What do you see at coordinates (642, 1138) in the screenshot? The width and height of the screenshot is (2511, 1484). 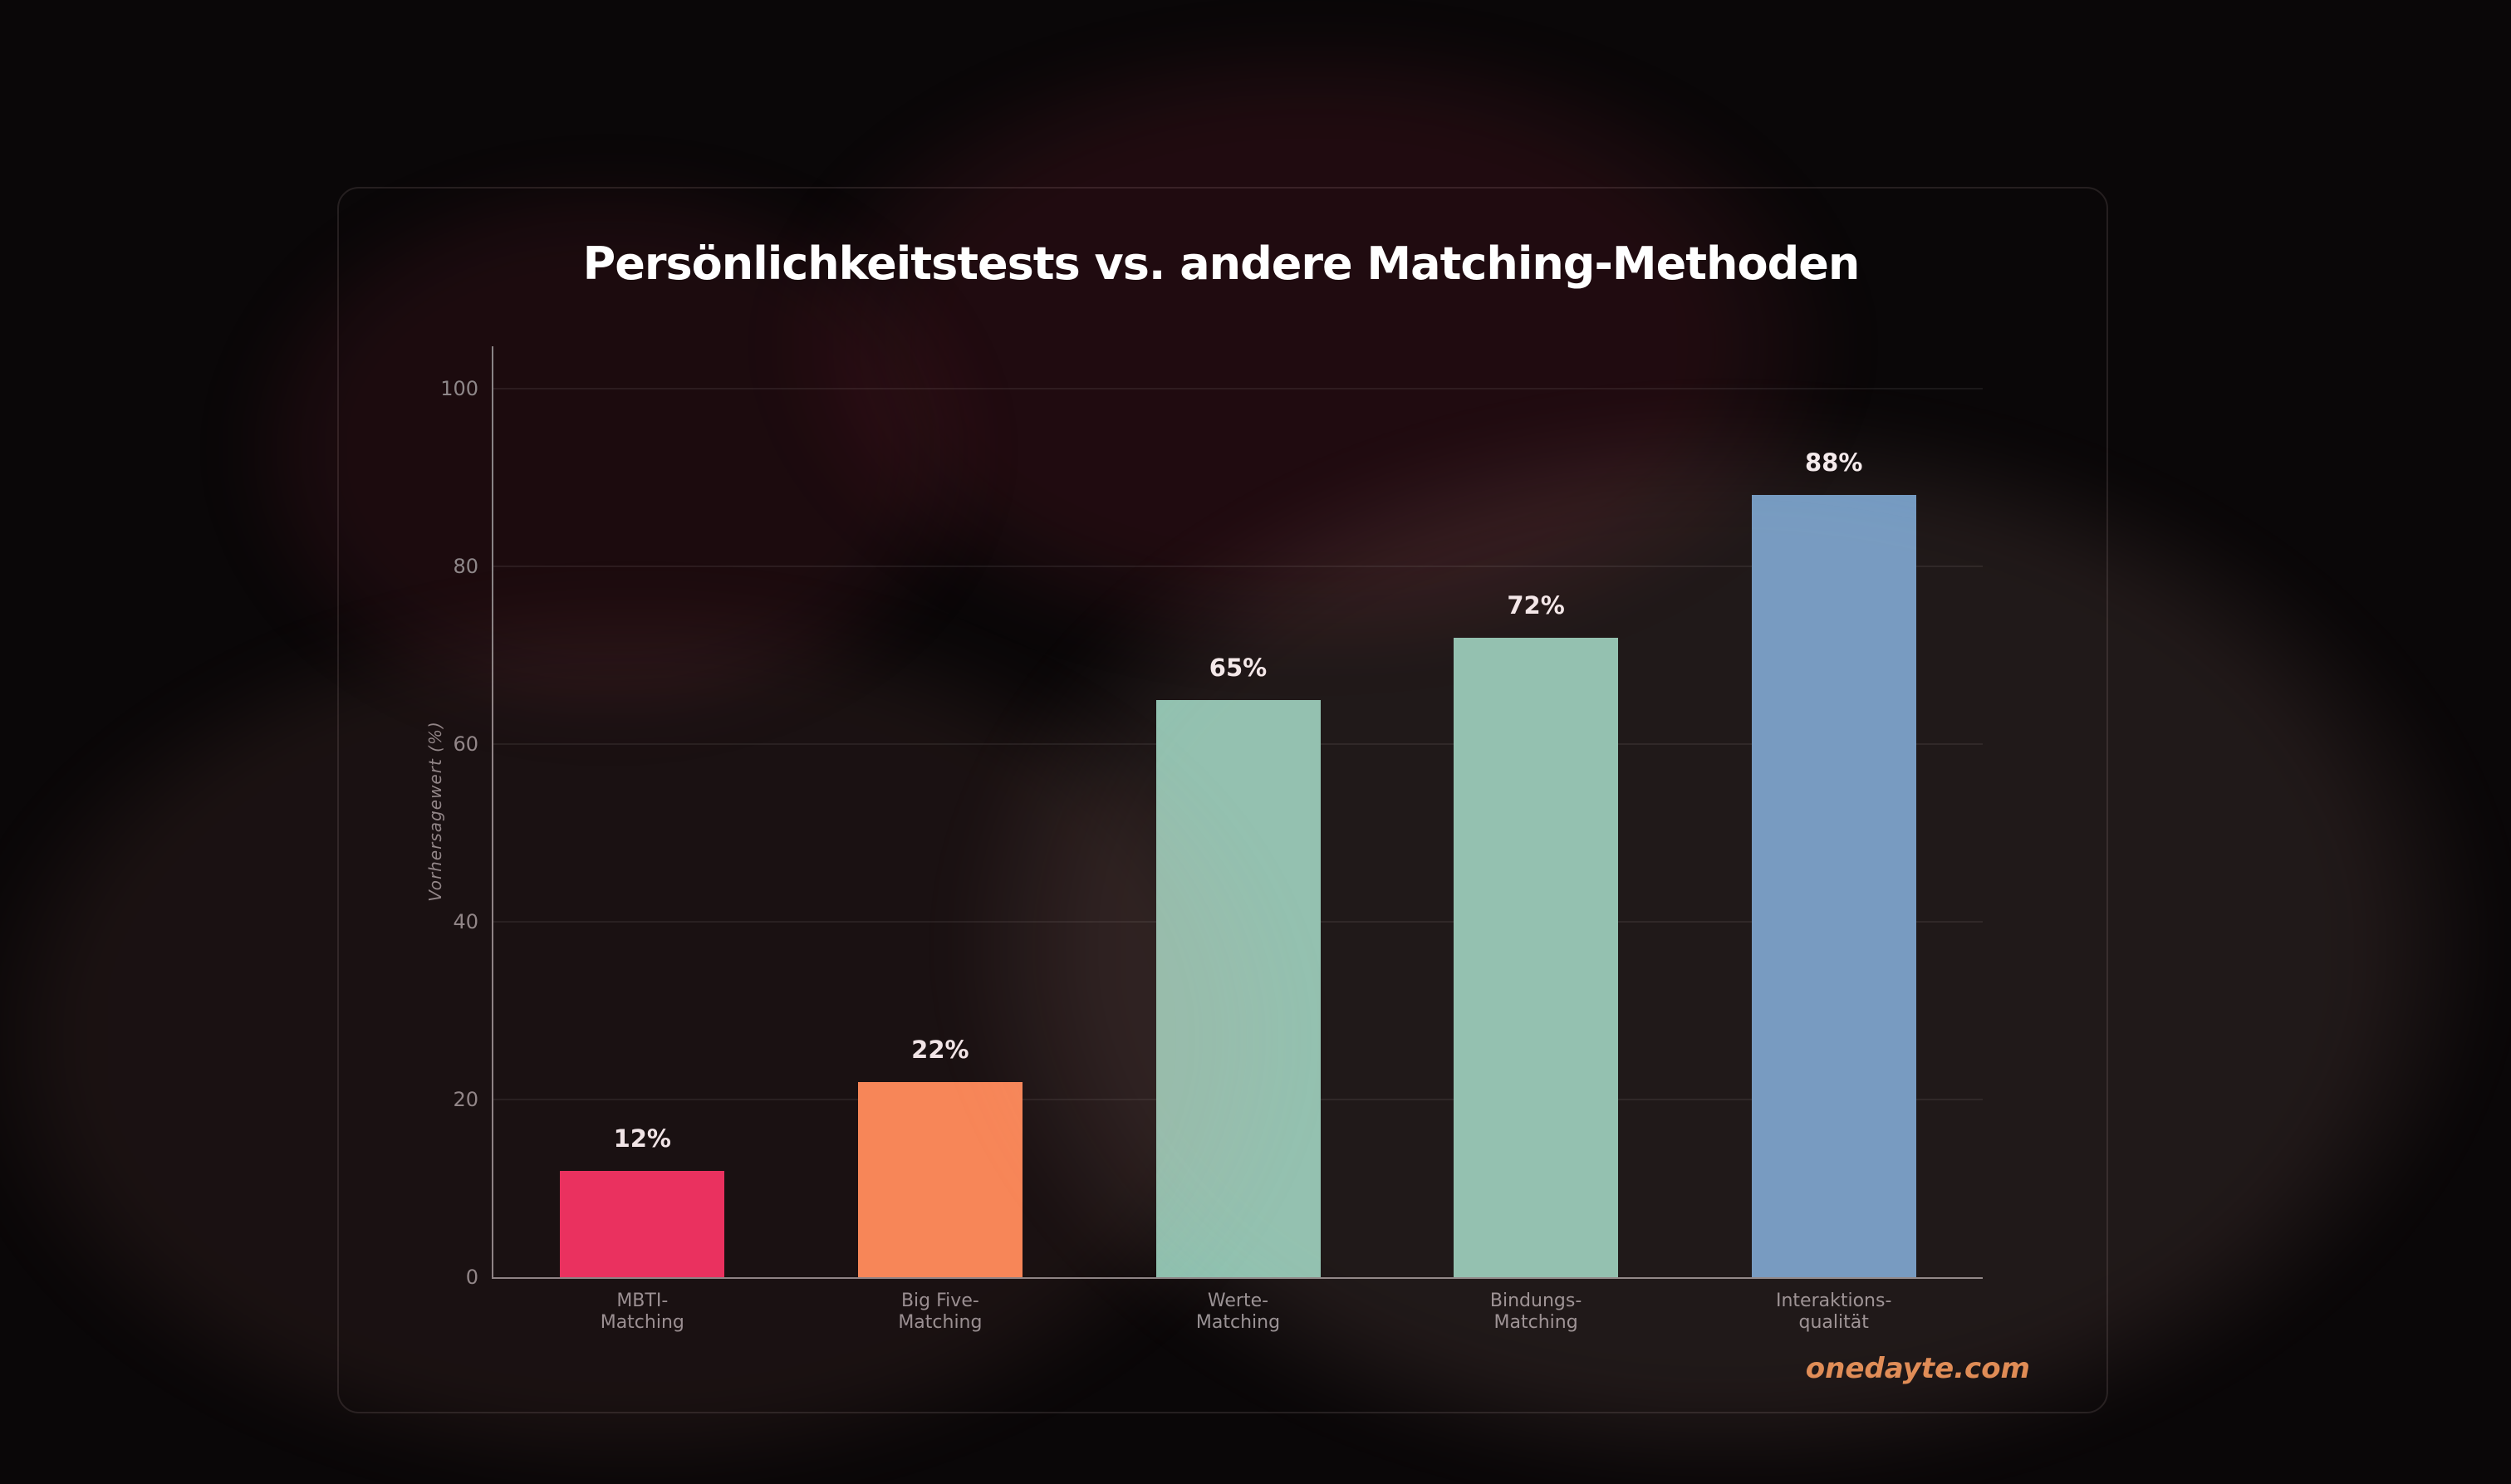 I see `bar-value-label: 12%` at bounding box center [642, 1138].